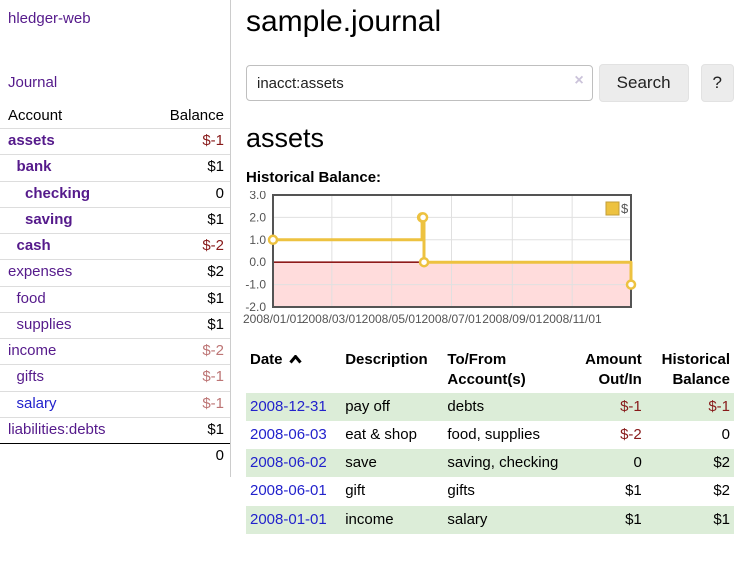 The image size is (742, 582). What do you see at coordinates (607, 406) in the screenshot?
I see `transaction-amount: $-1` at bounding box center [607, 406].